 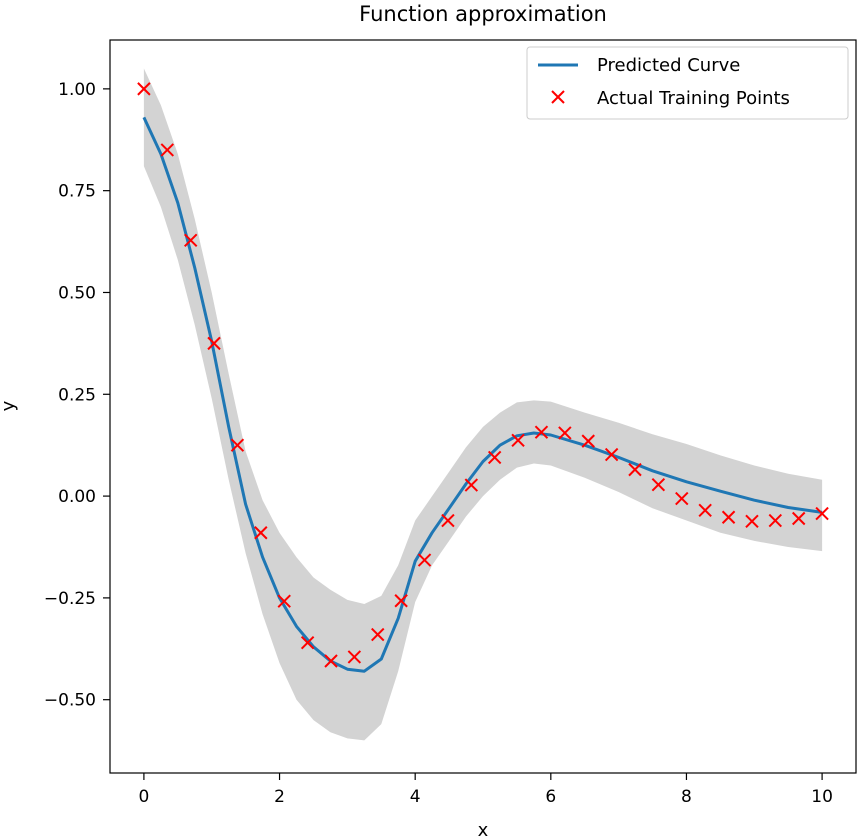 I want to click on x-tick-label: 0, so click(x=143, y=797).